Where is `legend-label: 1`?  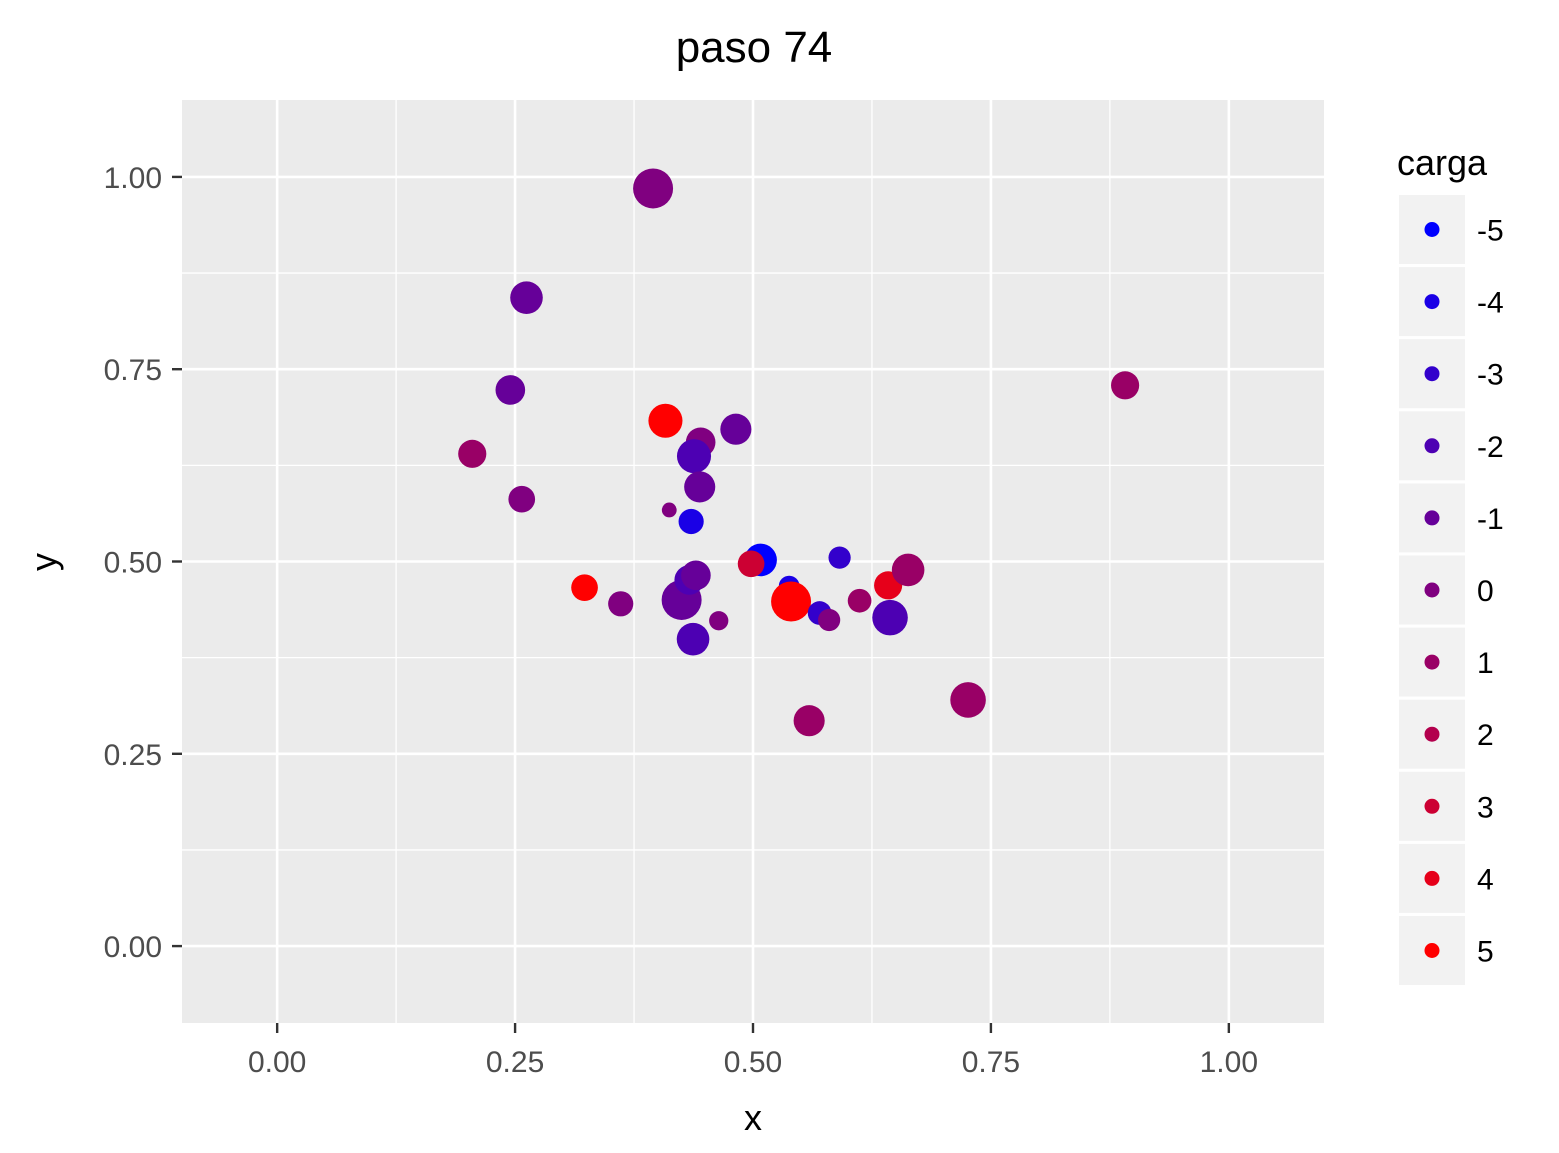
legend-label: 1 is located at coordinates (1485, 663).